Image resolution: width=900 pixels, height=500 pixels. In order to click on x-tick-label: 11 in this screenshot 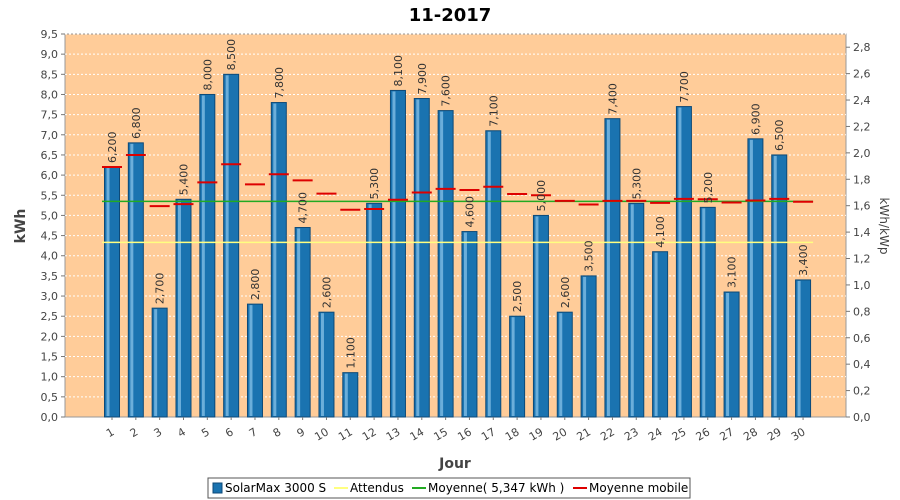, I will do `click(345, 434)`.